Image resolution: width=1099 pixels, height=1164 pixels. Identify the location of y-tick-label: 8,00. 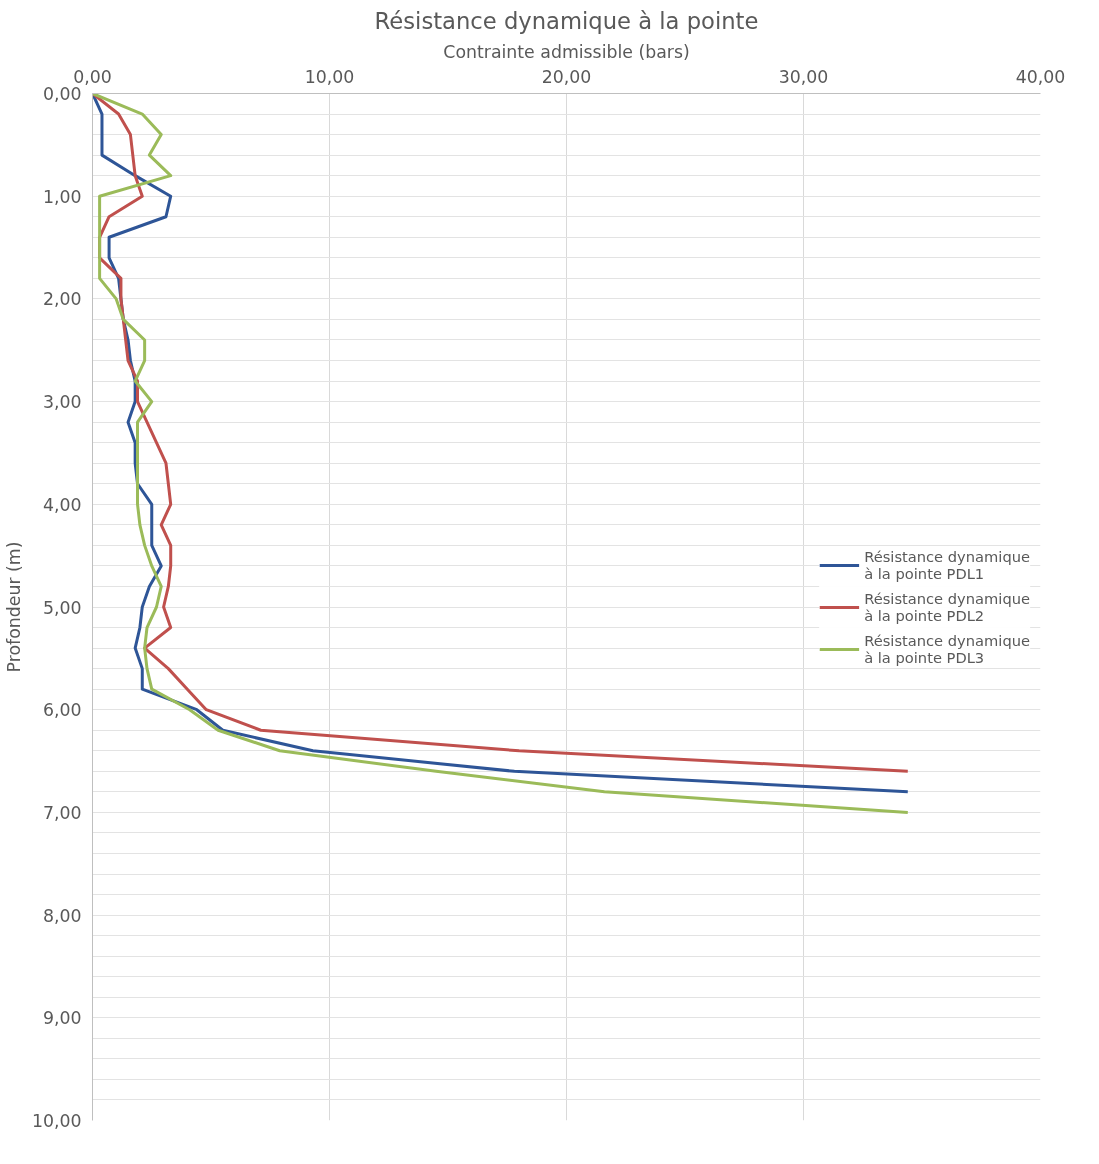
(62, 915).